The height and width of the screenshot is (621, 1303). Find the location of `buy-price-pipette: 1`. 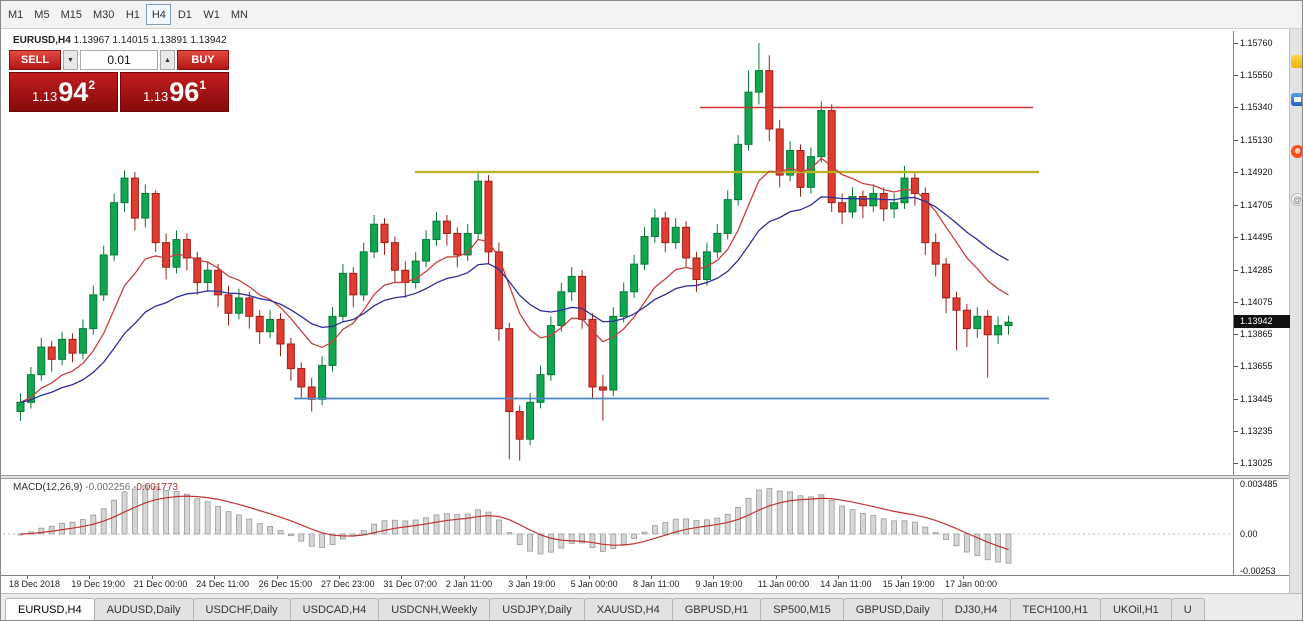

buy-price-pipette: 1 is located at coordinates (203, 85).